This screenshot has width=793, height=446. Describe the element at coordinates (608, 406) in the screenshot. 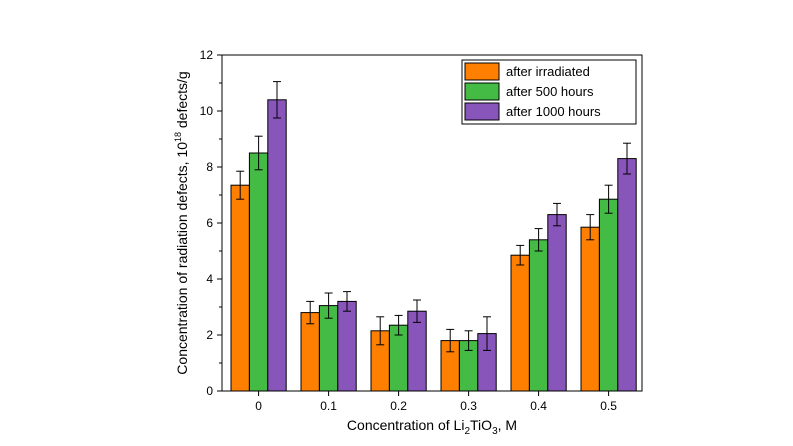

I see `x-tick-label: 0.5` at that location.